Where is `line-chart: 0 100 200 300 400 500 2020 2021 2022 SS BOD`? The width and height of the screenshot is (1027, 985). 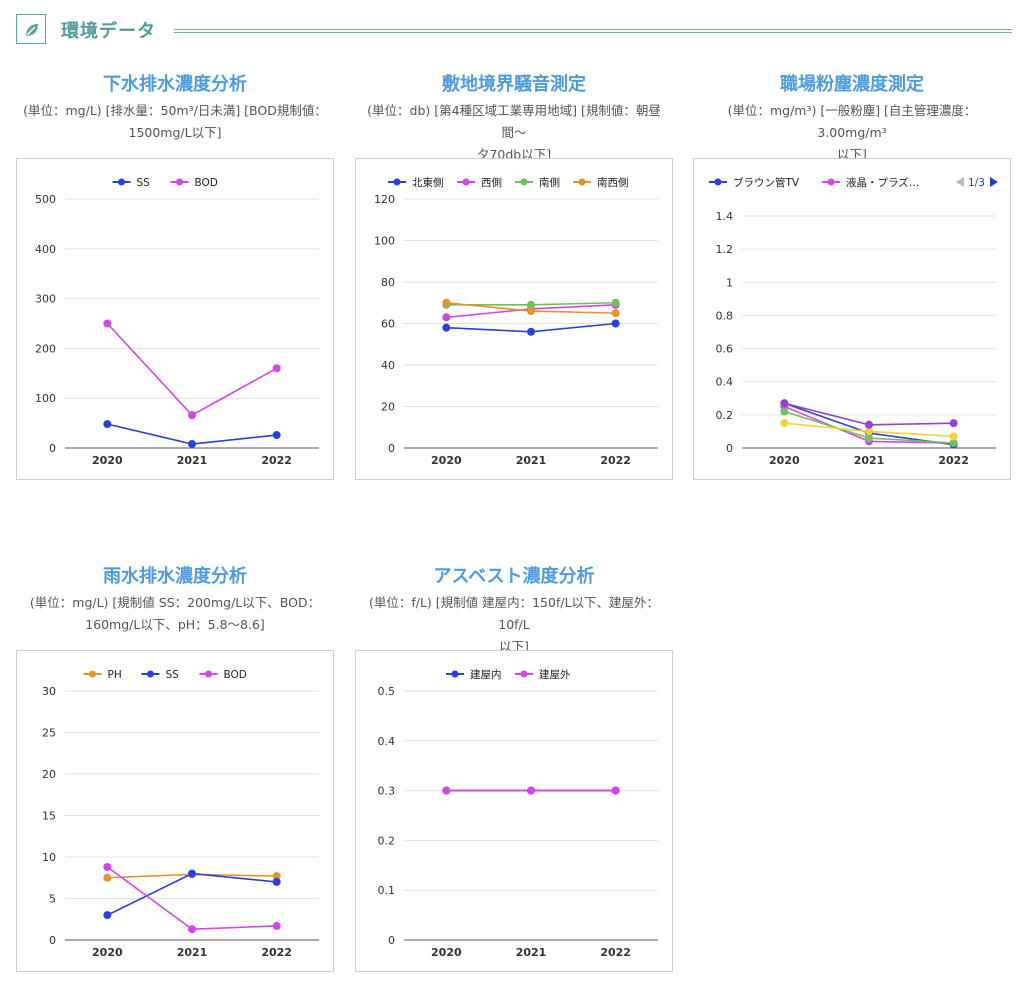 line-chart: 0 100 200 300 400 500 2020 2021 2022 SS BOD is located at coordinates (177, 322).